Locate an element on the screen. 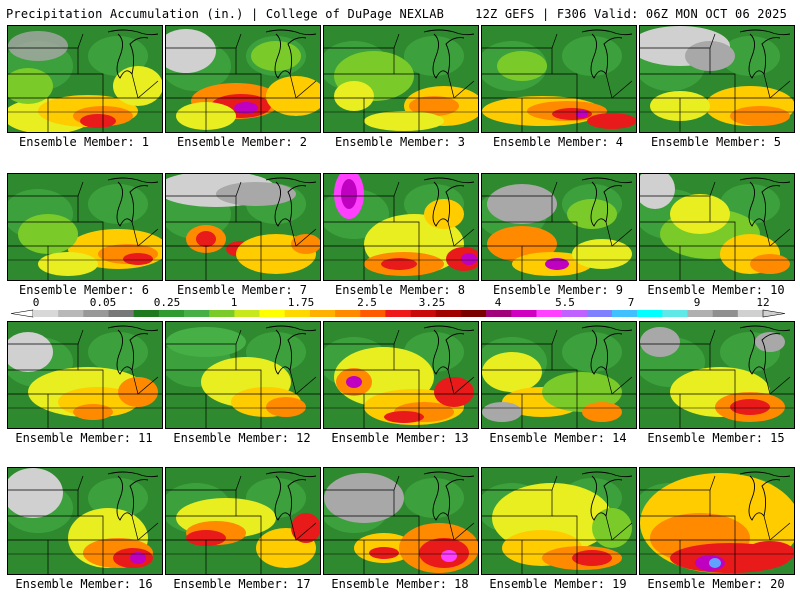  colorbar-tick-label: 2.5 is located at coordinates (367, 302).